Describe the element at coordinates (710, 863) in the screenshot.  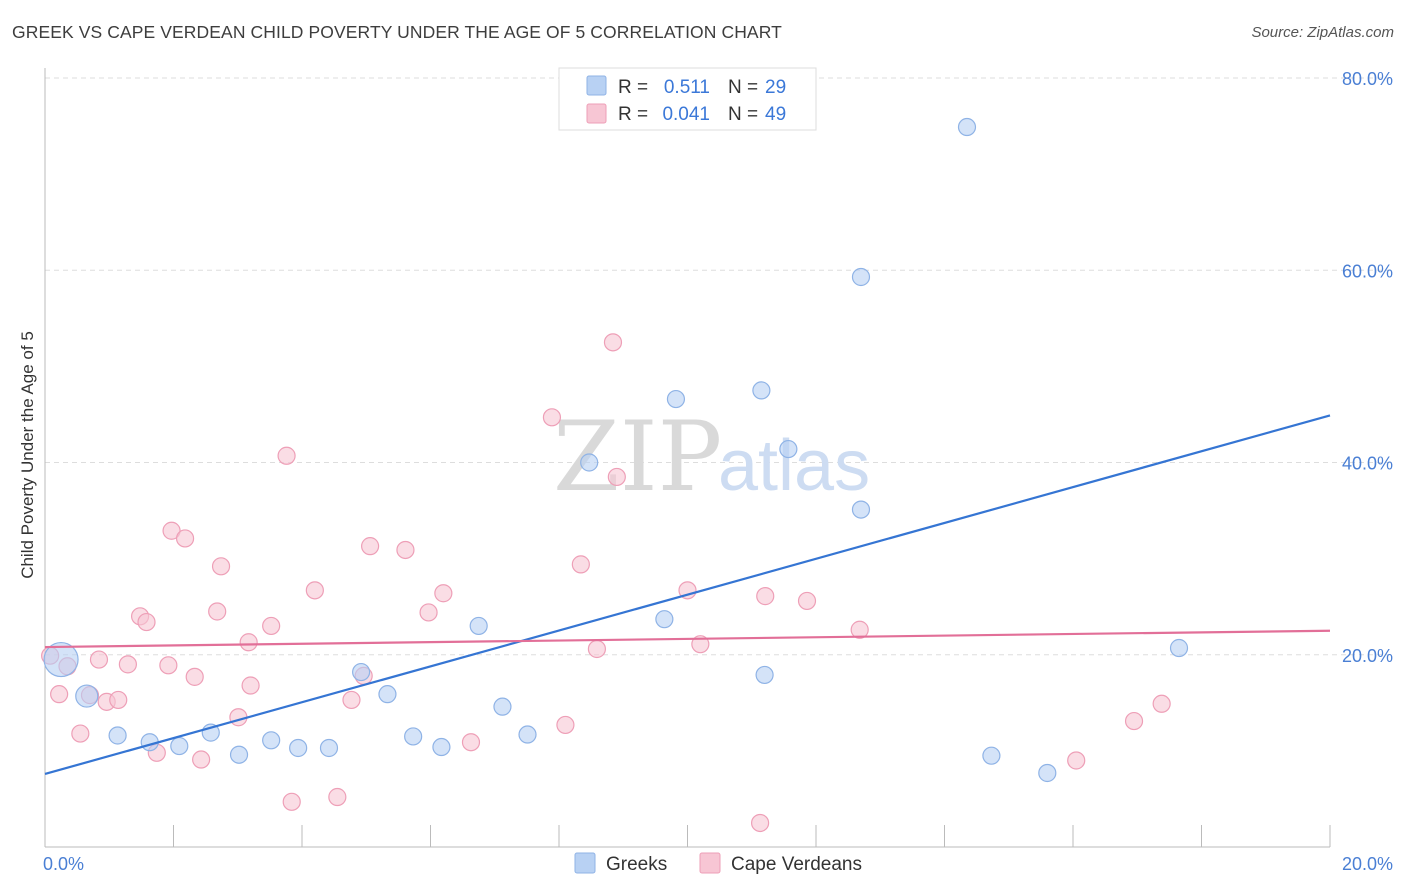
I see `legend-cape-verdeans-swatch` at that location.